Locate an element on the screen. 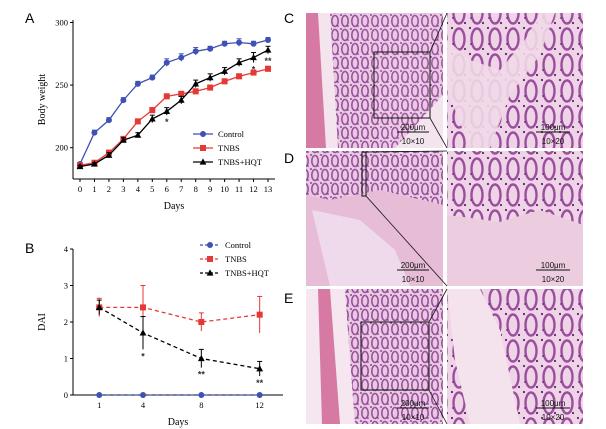  y-axis-label: Body weight is located at coordinates (42, 100).